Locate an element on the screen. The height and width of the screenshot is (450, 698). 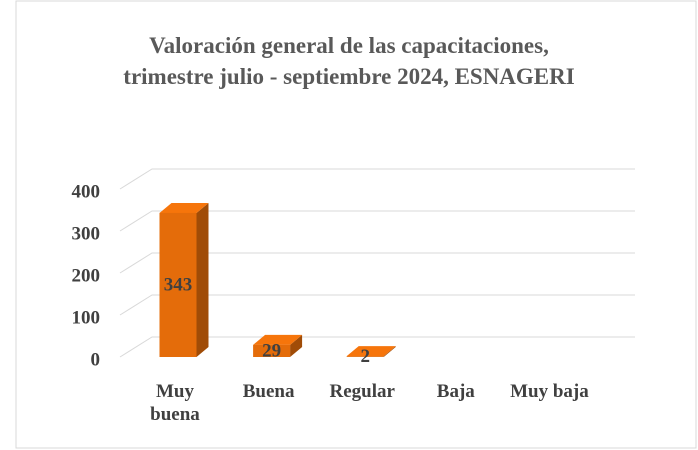
x-tick-label: Muy baja is located at coordinates (549, 391).